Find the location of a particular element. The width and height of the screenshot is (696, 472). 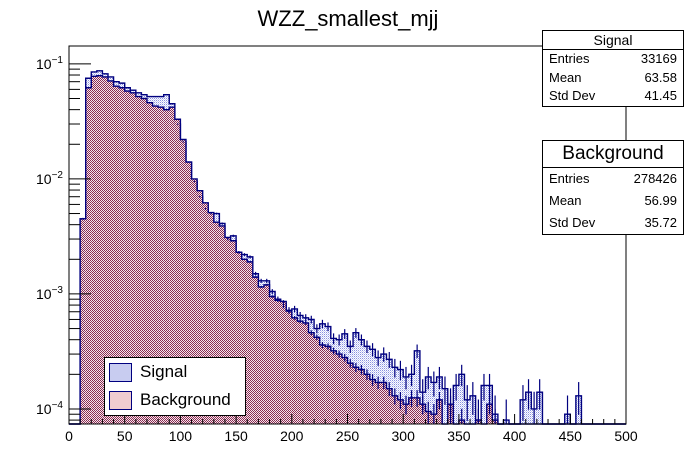

legend-item-signal: Signal is located at coordinates (175, 372).